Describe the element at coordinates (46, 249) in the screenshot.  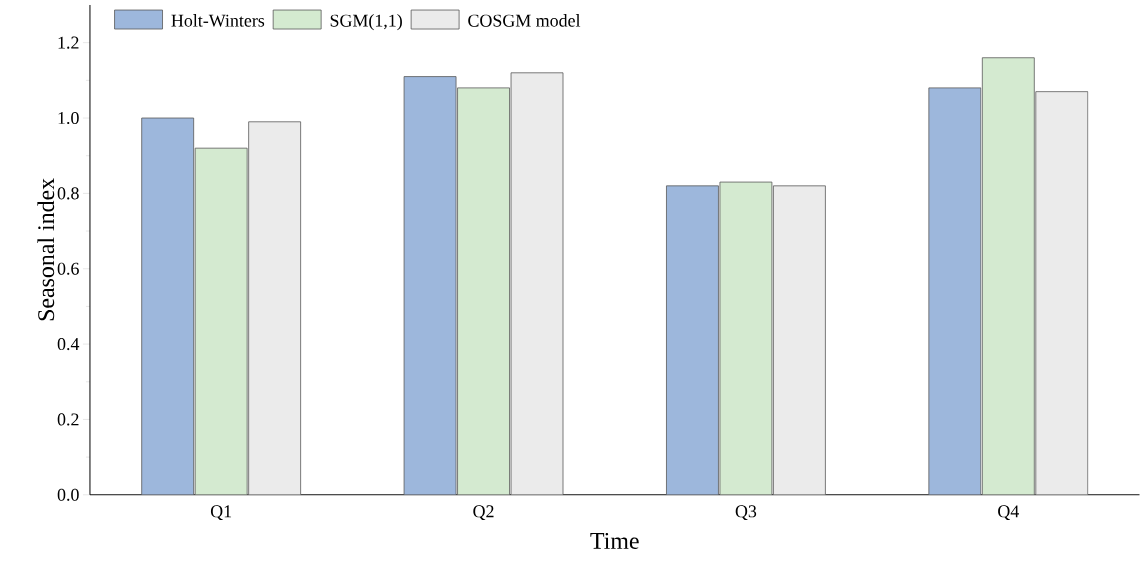
I see `y-axis-title: Seasonal index` at that location.